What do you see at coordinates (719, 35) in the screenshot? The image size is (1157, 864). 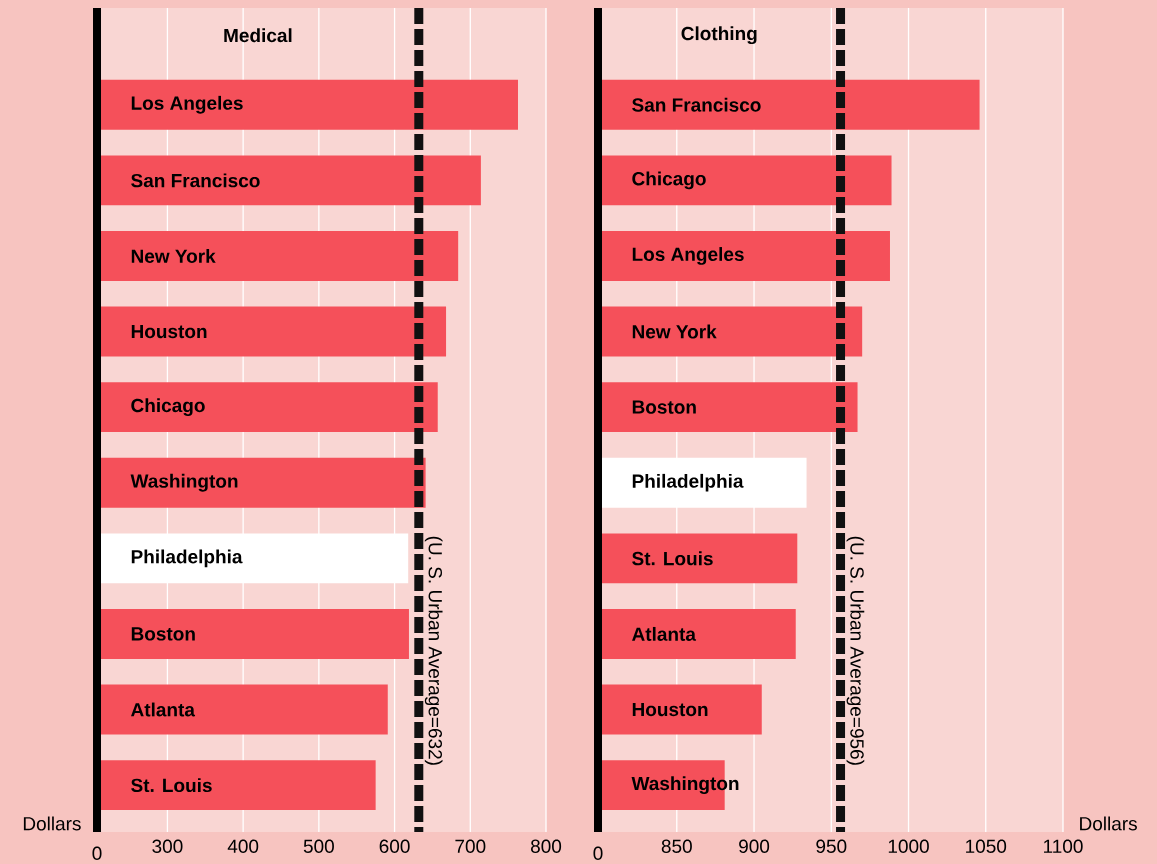 I see `text: Clothing` at bounding box center [719, 35].